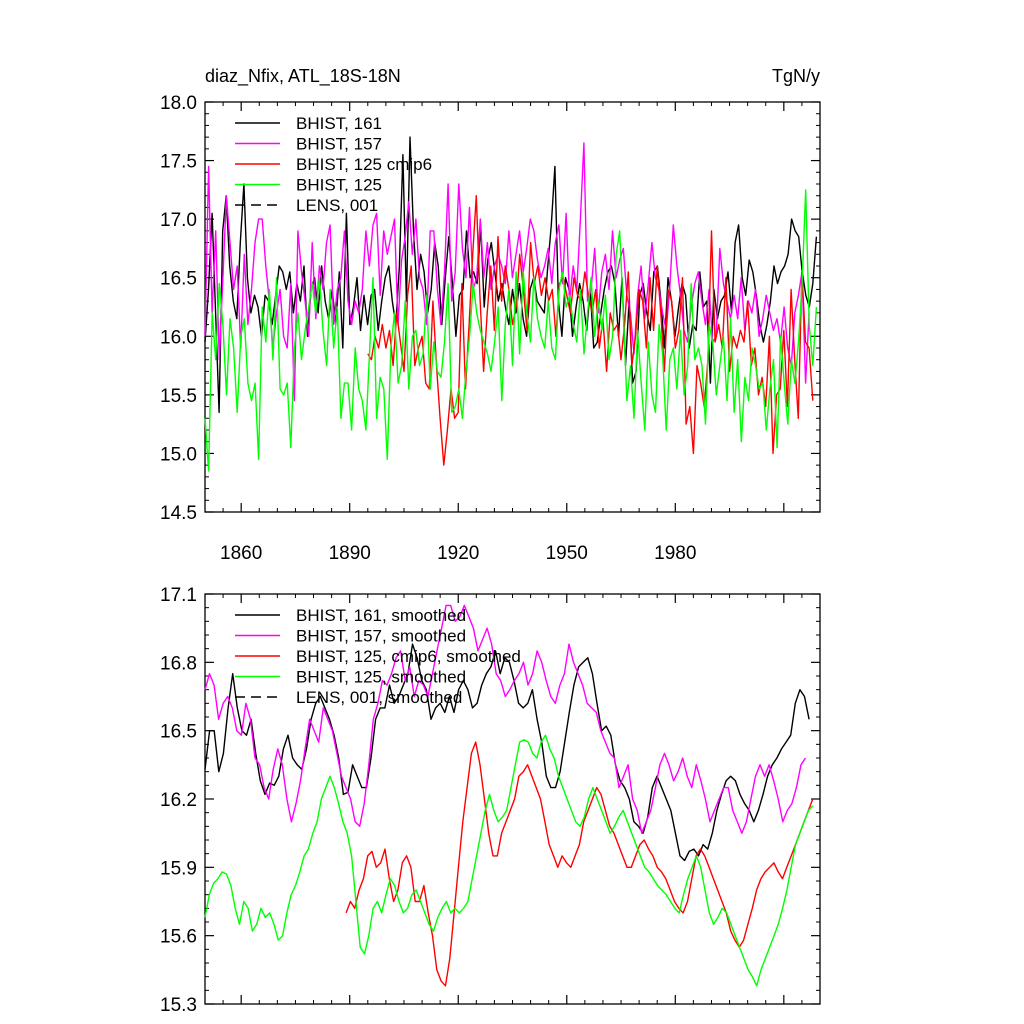  I want to click on bottom-ytick-label: 17.1, so click(178, 595).